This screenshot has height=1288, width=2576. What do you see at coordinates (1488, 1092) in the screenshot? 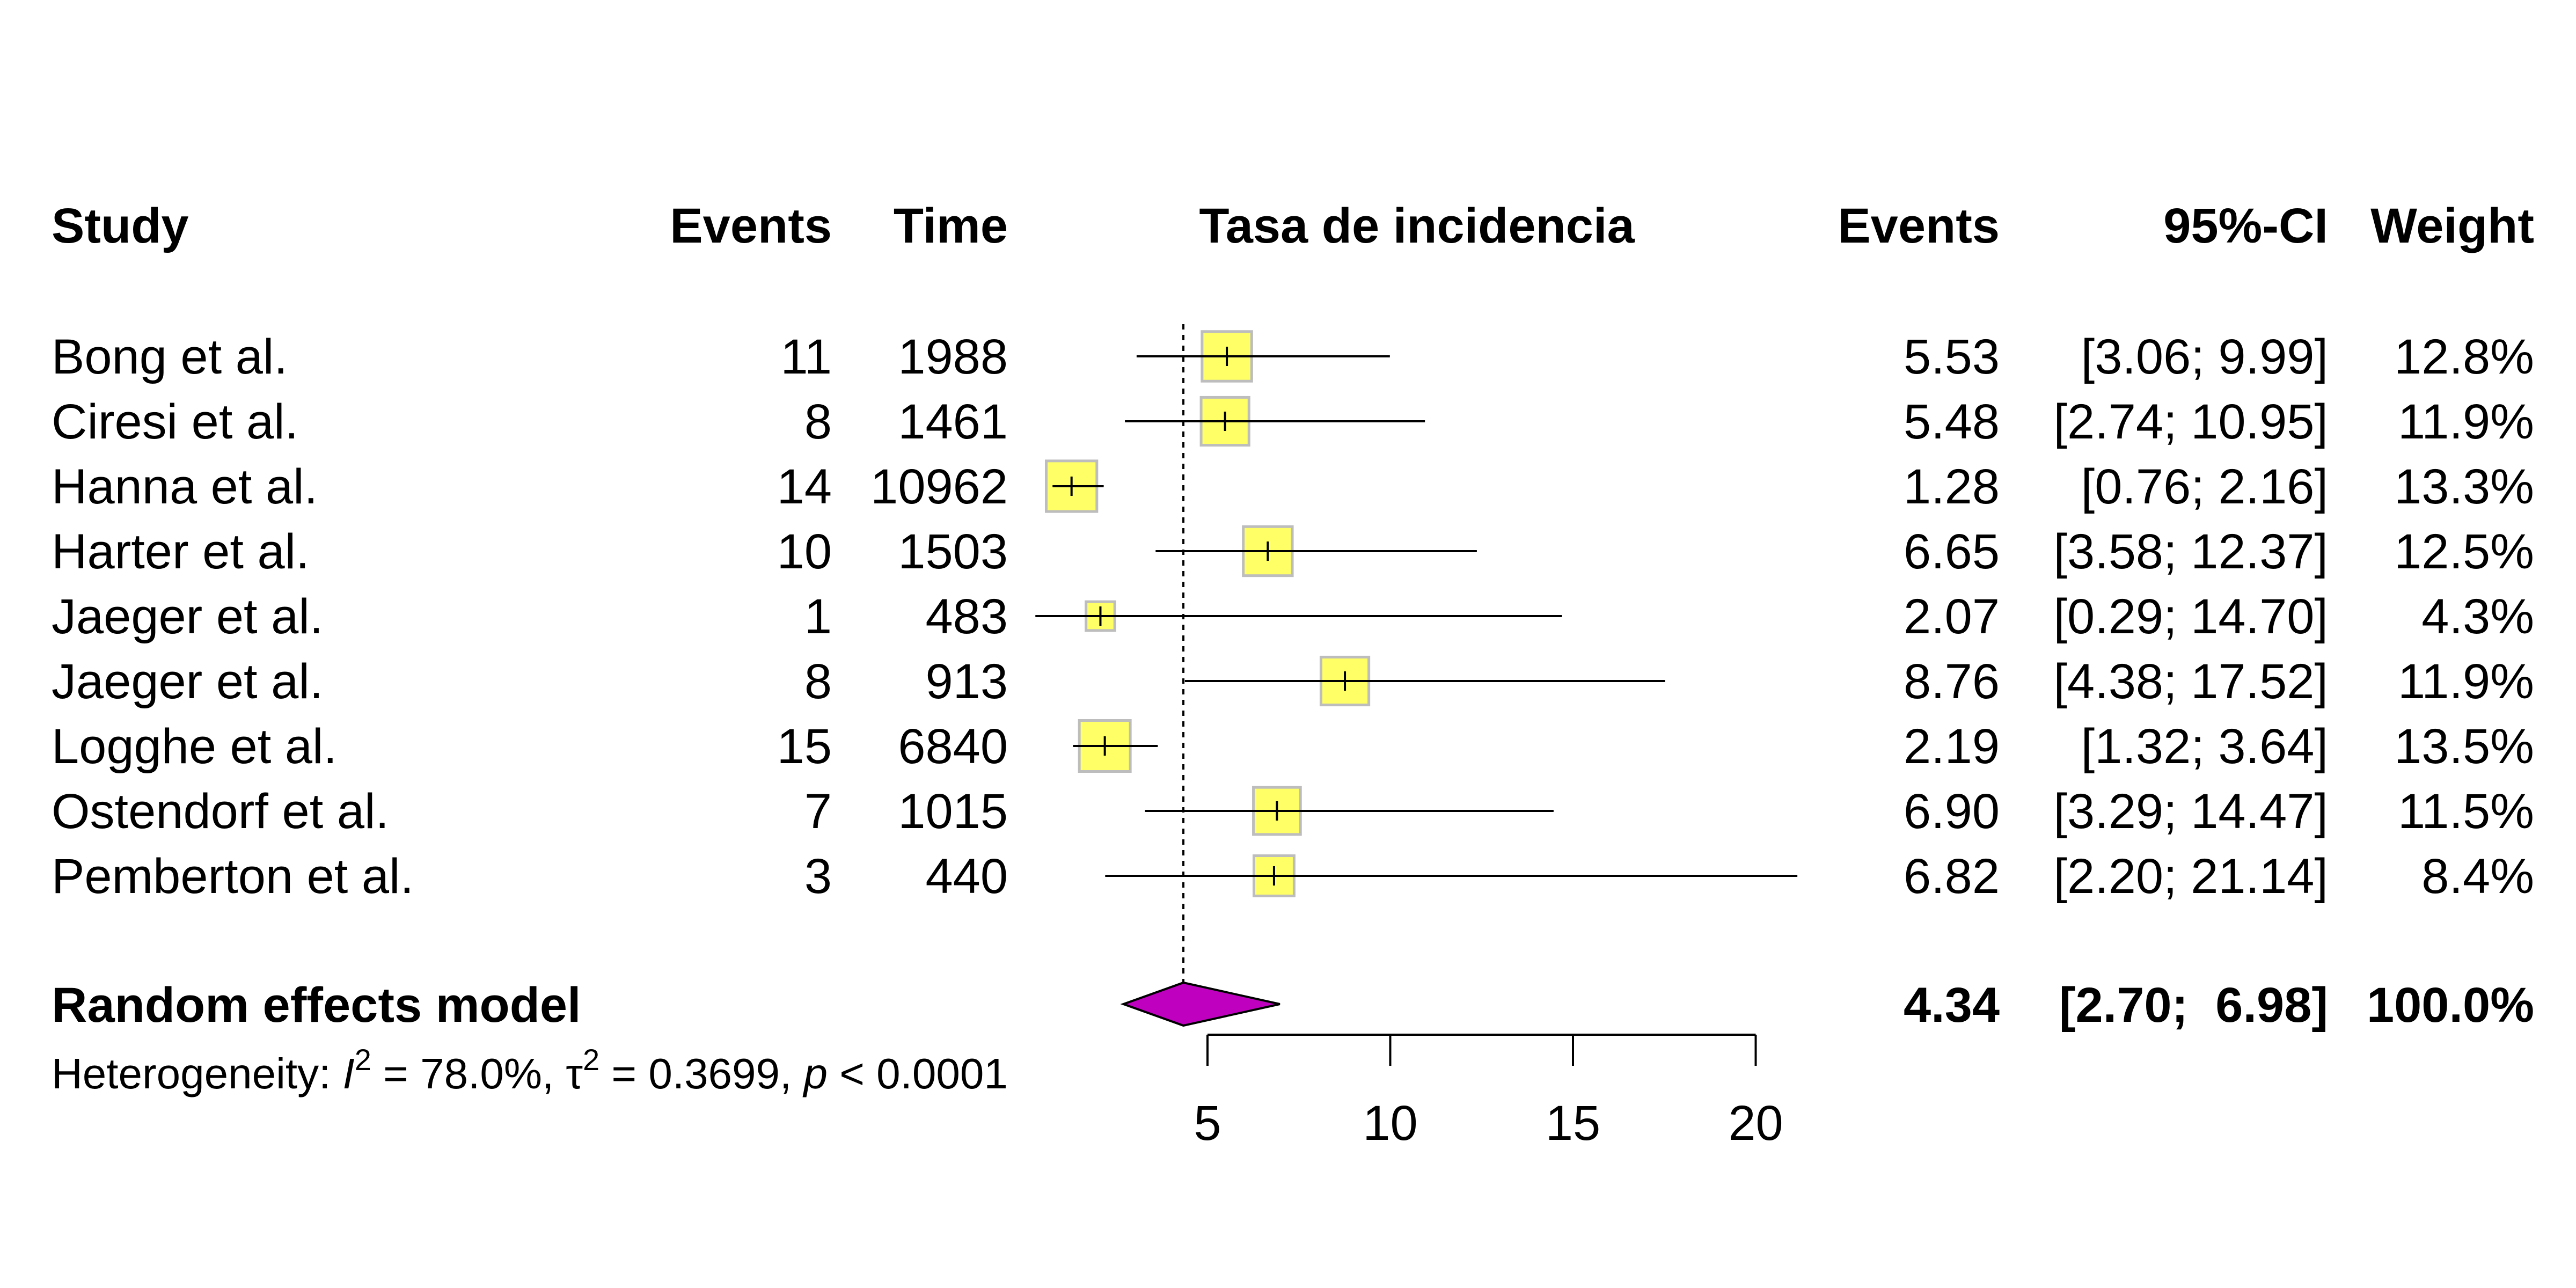
I see `x-axis: 5 10 15 20` at bounding box center [1488, 1092].